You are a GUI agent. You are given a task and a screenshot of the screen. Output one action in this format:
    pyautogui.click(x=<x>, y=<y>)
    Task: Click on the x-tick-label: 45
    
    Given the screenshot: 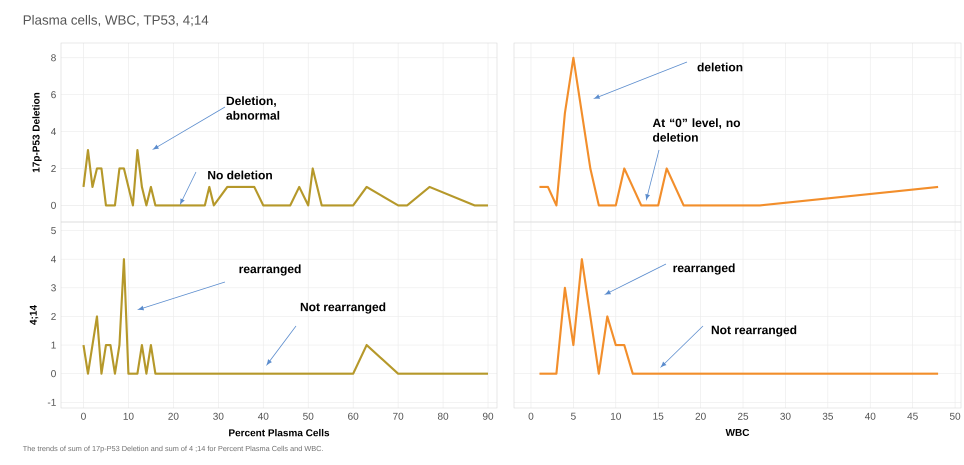 What is the action you would take?
    pyautogui.click(x=912, y=416)
    